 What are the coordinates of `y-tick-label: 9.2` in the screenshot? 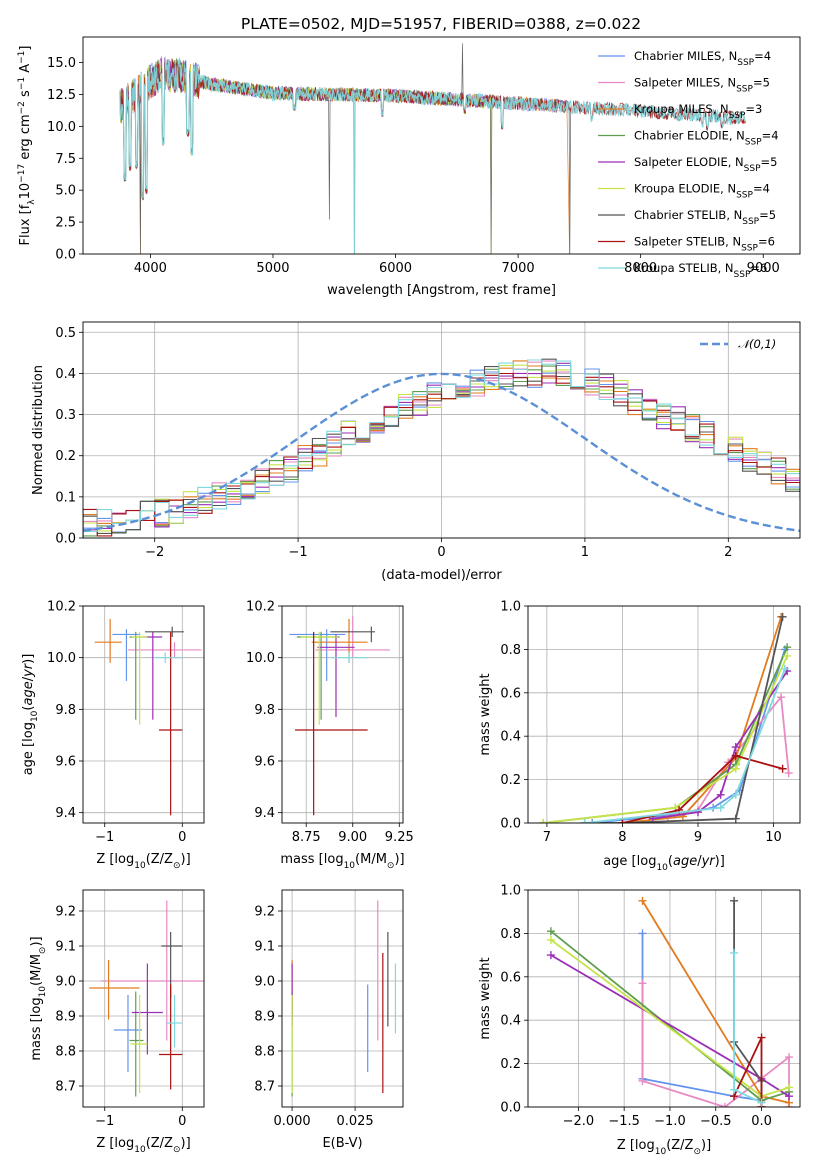 It's located at (264, 912).